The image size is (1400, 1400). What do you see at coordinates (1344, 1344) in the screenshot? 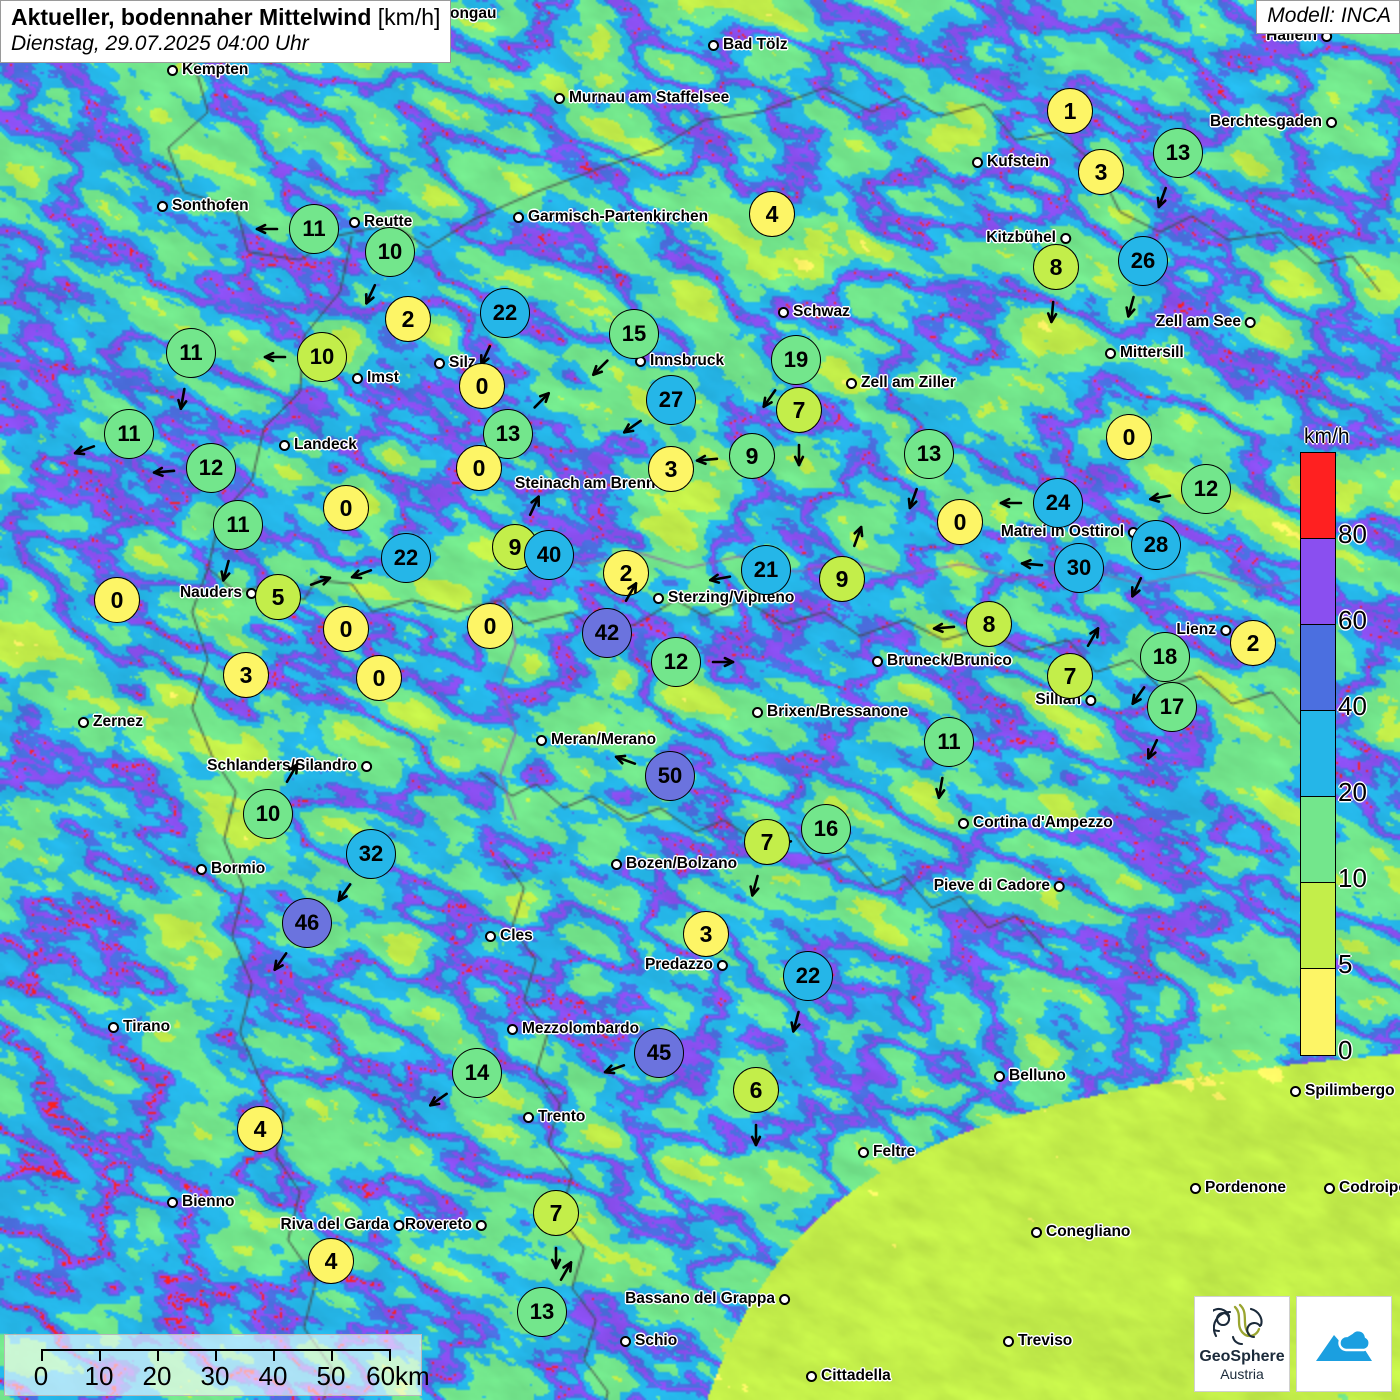
I see `app-logo` at bounding box center [1344, 1344].